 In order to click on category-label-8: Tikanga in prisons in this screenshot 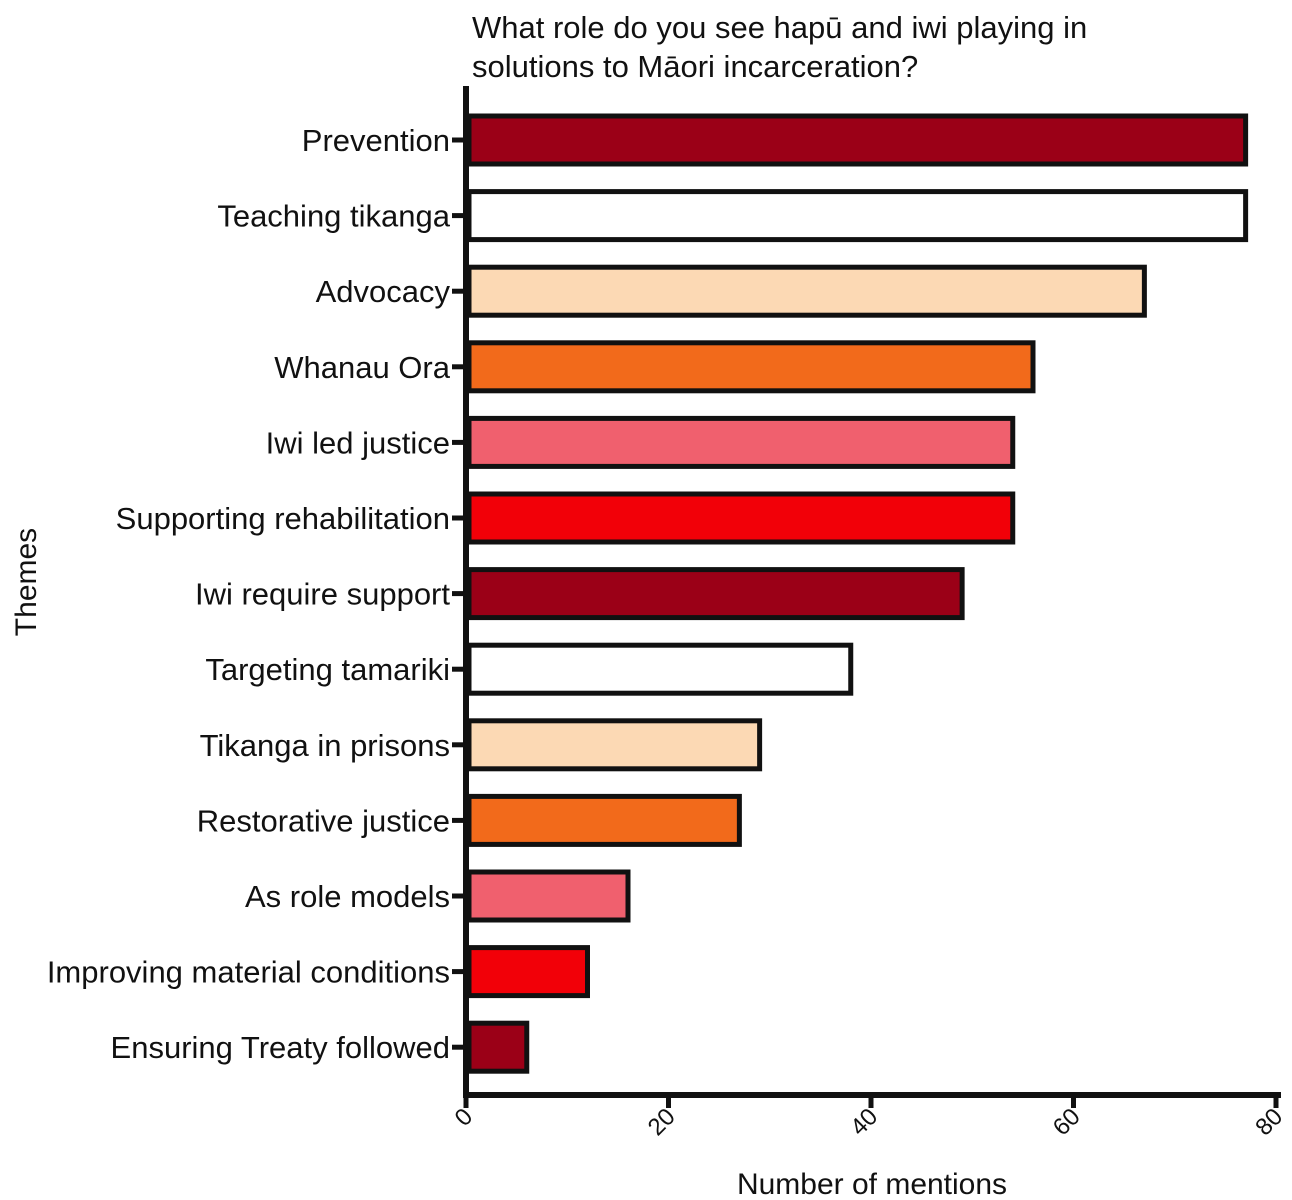, I will do `click(325, 745)`.